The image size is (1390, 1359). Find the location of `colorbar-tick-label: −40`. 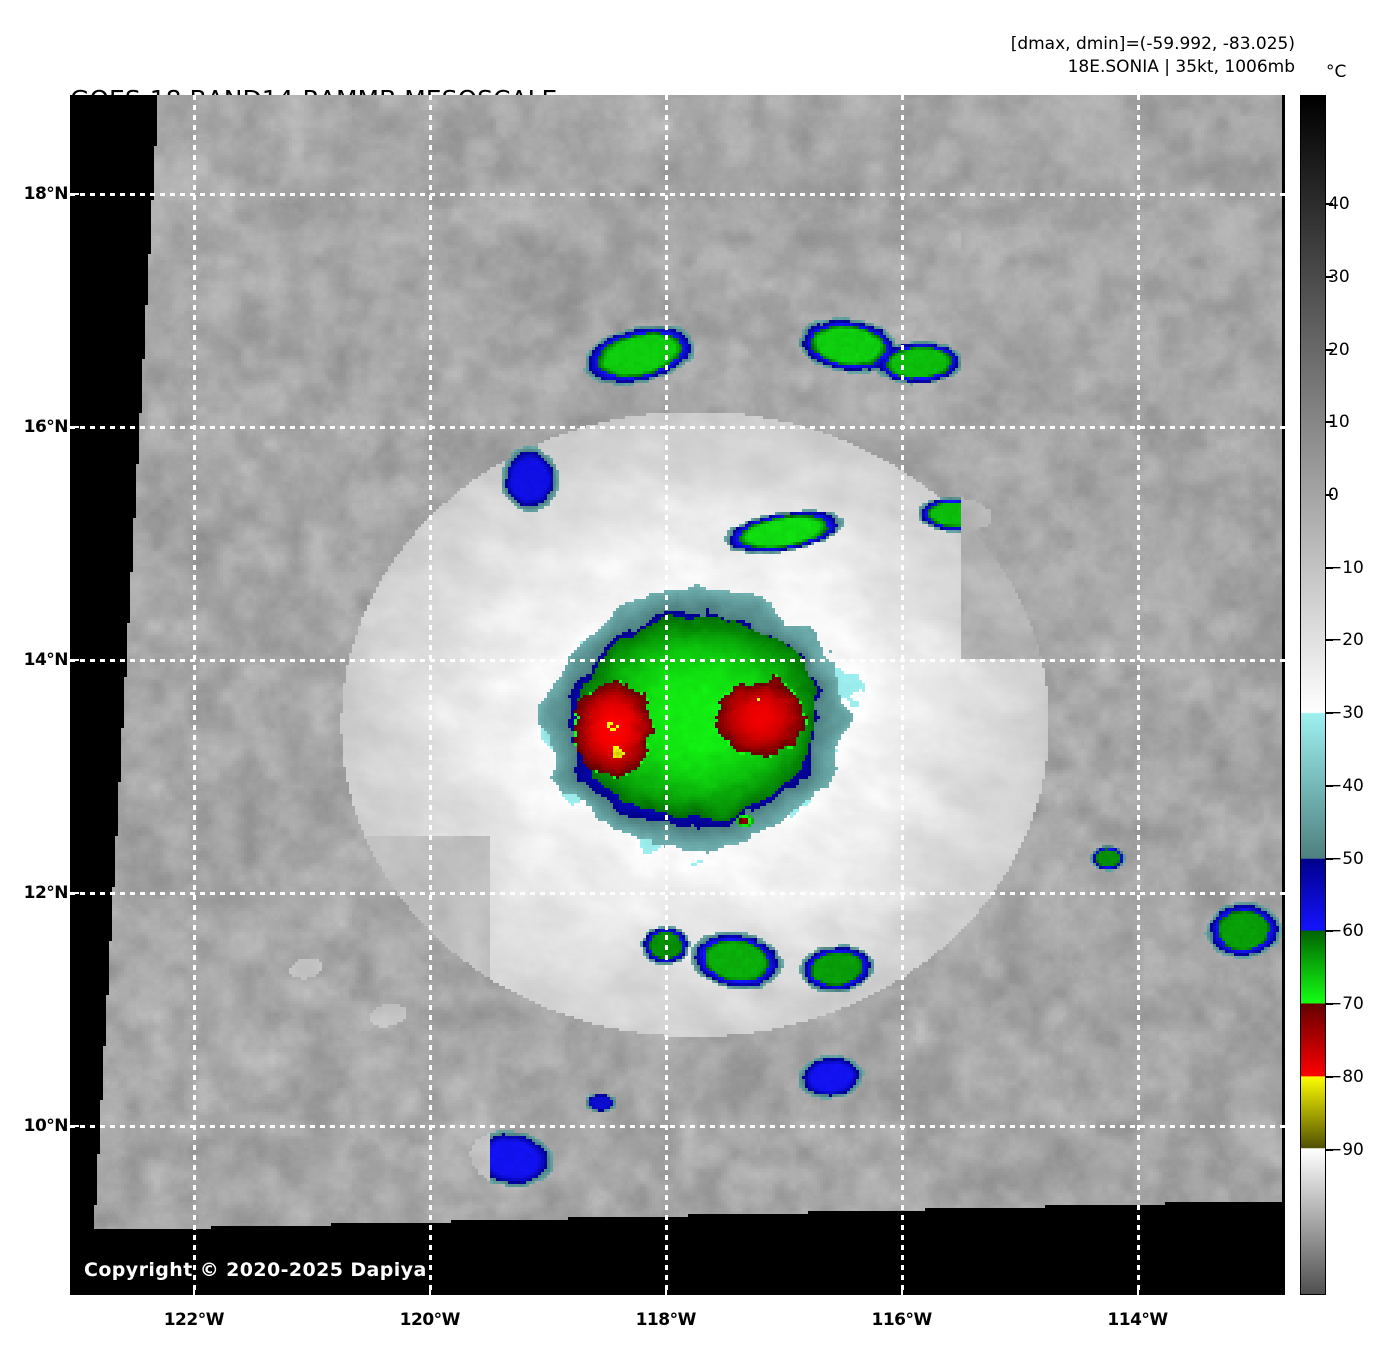

colorbar-tick-label: −40 is located at coordinates (1346, 785).